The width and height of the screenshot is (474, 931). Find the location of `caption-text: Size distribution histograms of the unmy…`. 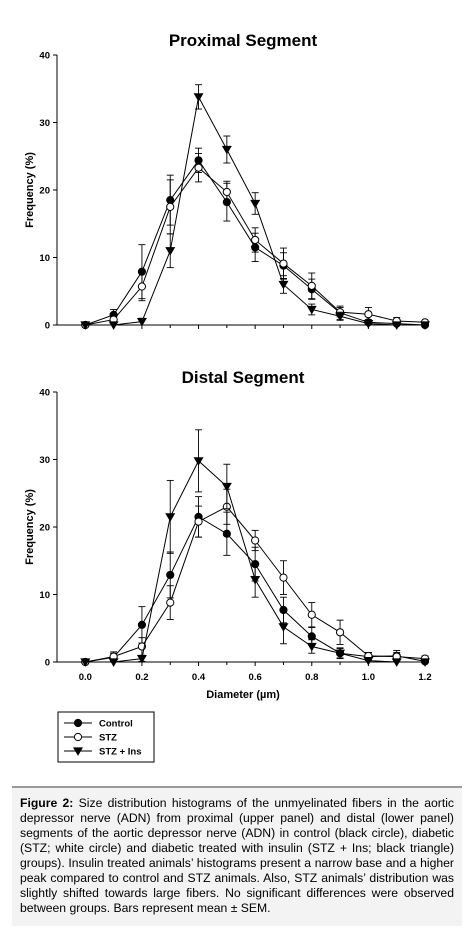

caption-text: Size distribution histograms of the unmy… is located at coordinates (237, 855).